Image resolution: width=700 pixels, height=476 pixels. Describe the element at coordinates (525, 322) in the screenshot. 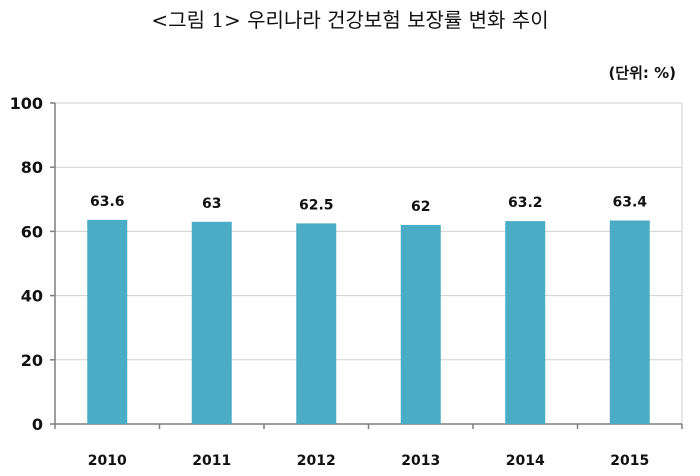

I see `bar-2014` at that location.